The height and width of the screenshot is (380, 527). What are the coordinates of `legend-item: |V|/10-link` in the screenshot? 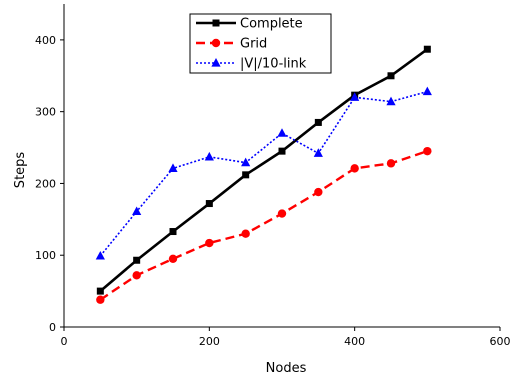 It's located at (251, 64).